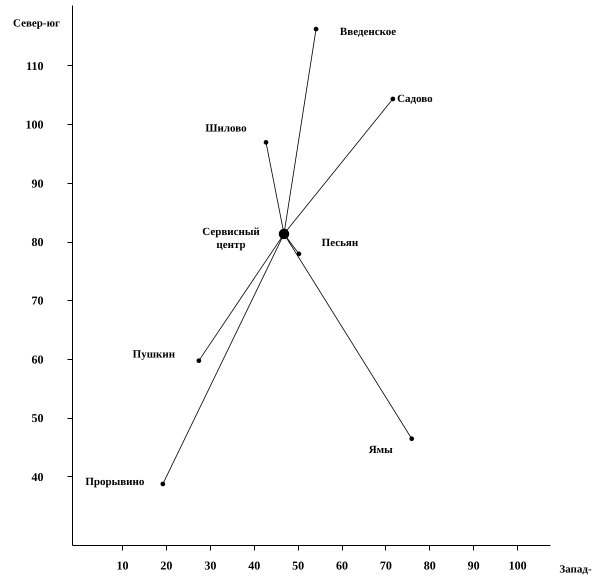  I want to click on x-tick-label: 60, so click(342, 565).